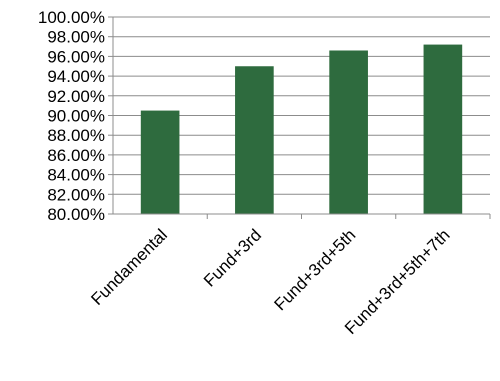 The width and height of the screenshot is (500, 381). Describe the element at coordinates (71, 17) in the screenshot. I see `y-tick-label: 100.00%` at that location.